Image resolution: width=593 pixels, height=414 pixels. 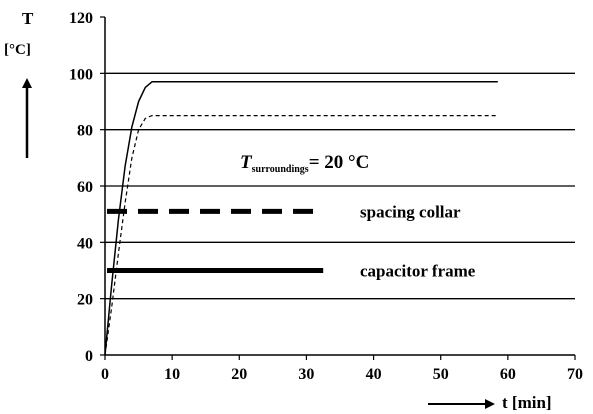 What do you see at coordinates (418, 271) in the screenshot?
I see `legend-label-capacitor-frame: capacitor frame` at bounding box center [418, 271].